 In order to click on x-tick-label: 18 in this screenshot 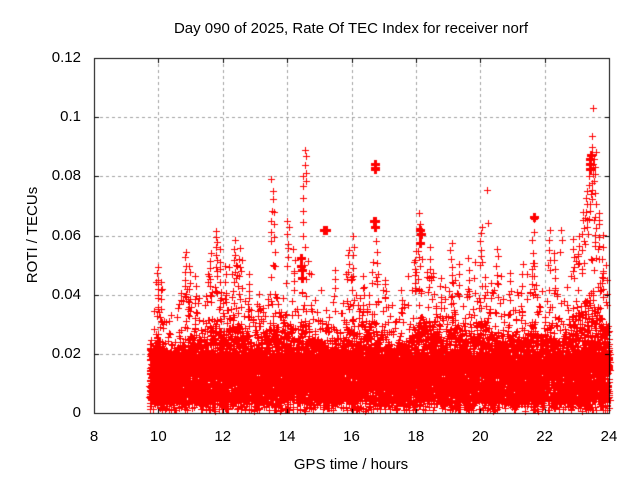, I will do `click(416, 436)`.